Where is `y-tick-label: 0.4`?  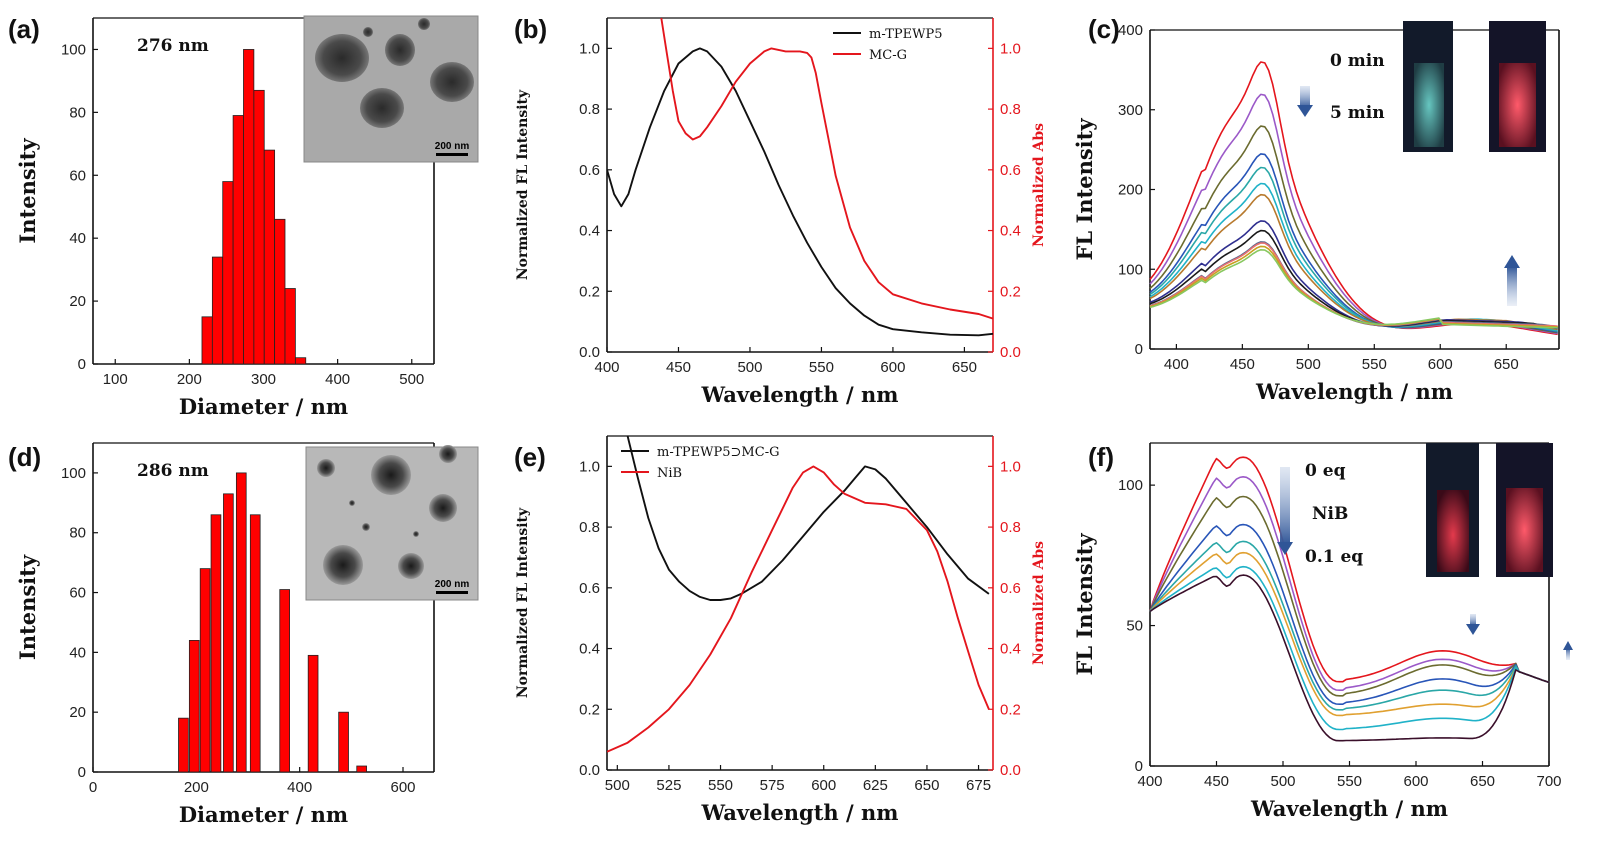
y-tick-label: 0.4 is located at coordinates (589, 231).